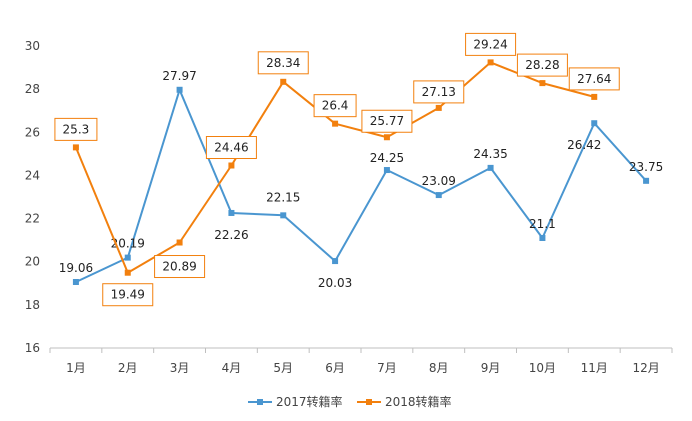 The height and width of the screenshot is (421, 692). Describe the element at coordinates (180, 368) in the screenshot. I see `x-tick-label: 3月` at that location.